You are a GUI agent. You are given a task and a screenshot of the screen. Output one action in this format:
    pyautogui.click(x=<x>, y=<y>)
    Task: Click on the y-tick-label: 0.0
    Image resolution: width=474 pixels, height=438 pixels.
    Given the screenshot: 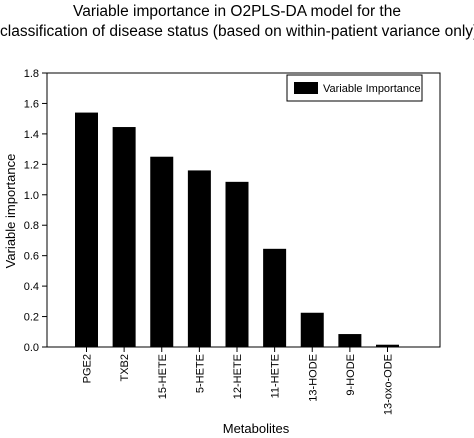 What is the action you would take?
    pyautogui.click(x=31, y=348)
    